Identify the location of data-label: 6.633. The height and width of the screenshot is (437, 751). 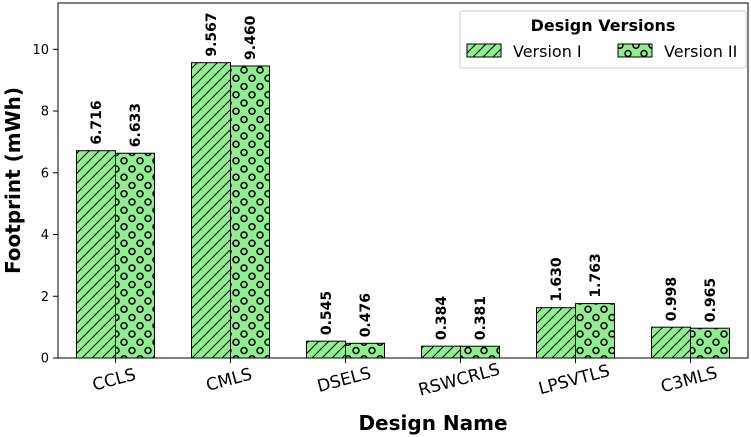
(136, 125).